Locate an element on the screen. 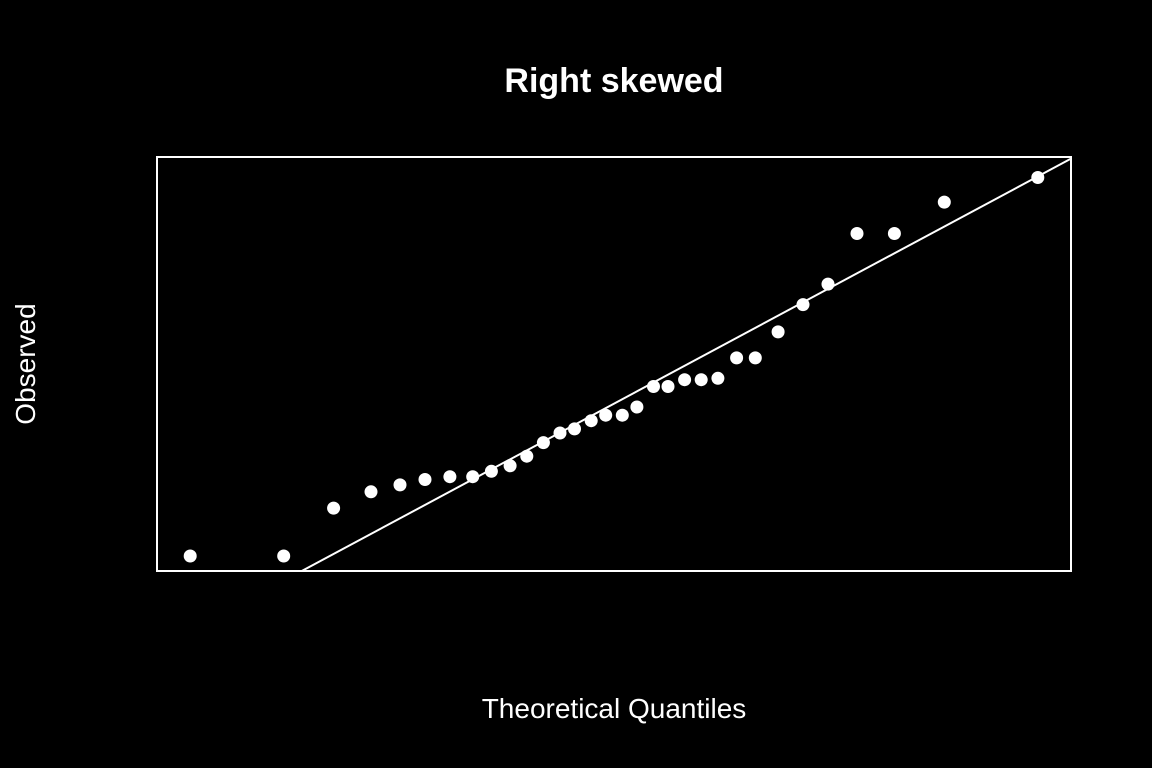 The width and height of the screenshot is (1152, 768). y-axis-label: Observed is located at coordinates (25, 363).